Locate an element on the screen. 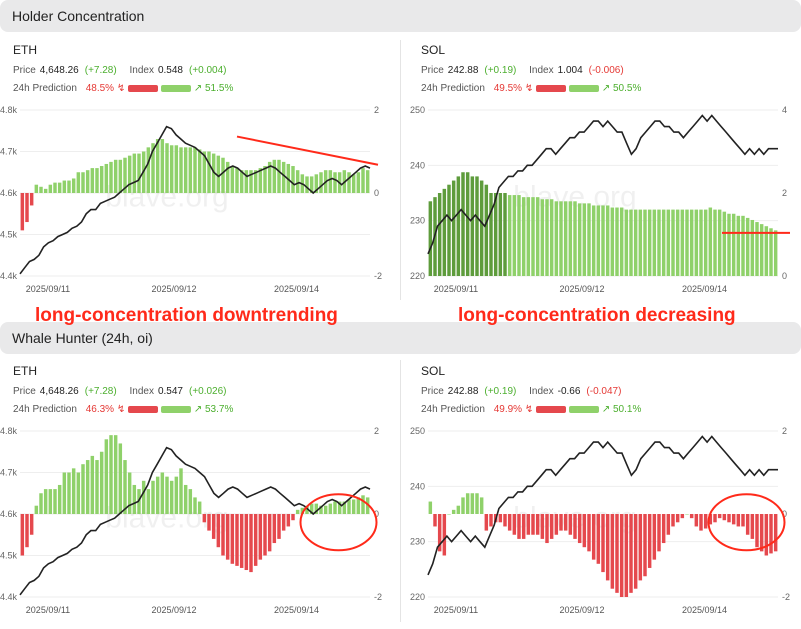 The width and height of the screenshot is (801, 629). price-row: Price 4,648.26 (+7.28) Index 0.547 (+0.026) is located at coordinates (120, 391).